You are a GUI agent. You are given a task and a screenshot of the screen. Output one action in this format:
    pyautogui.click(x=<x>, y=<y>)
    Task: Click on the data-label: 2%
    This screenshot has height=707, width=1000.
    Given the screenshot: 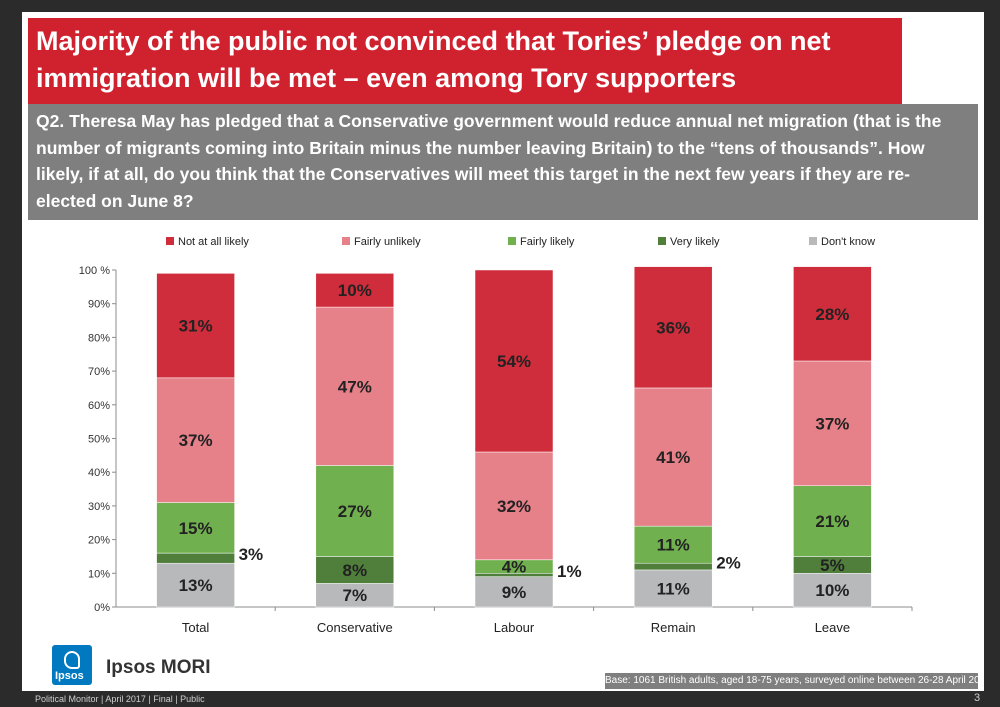 What is the action you would take?
    pyautogui.click(x=728, y=563)
    